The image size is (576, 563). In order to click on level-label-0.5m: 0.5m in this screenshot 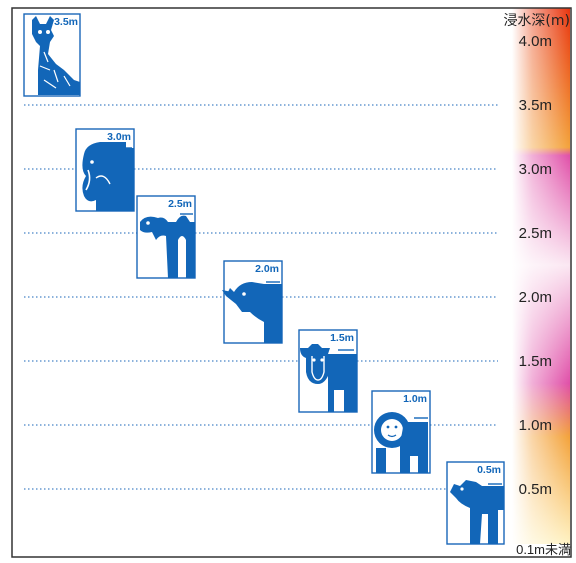, I will do `click(535, 489)`.